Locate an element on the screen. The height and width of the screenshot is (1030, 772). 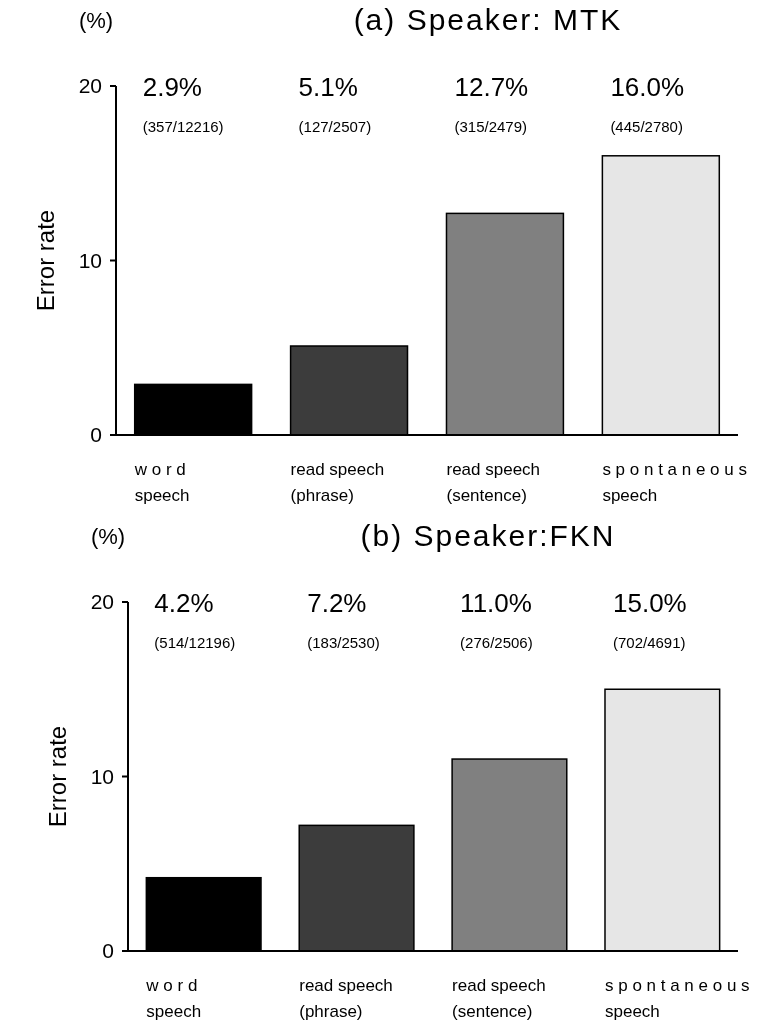
annotation: (315/2479) is located at coordinates (491, 126).